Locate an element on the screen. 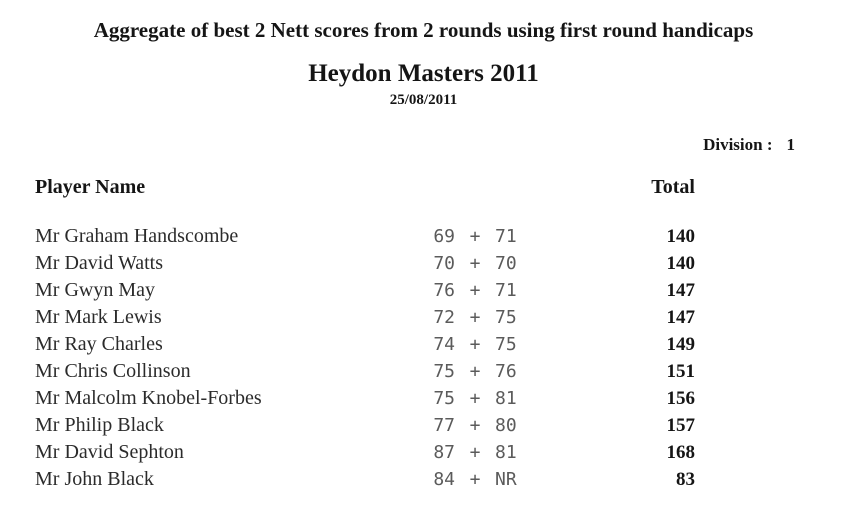 The image size is (847, 525). table-row: Mr Ray Charles 74 + 75 149 is located at coordinates (365, 344).